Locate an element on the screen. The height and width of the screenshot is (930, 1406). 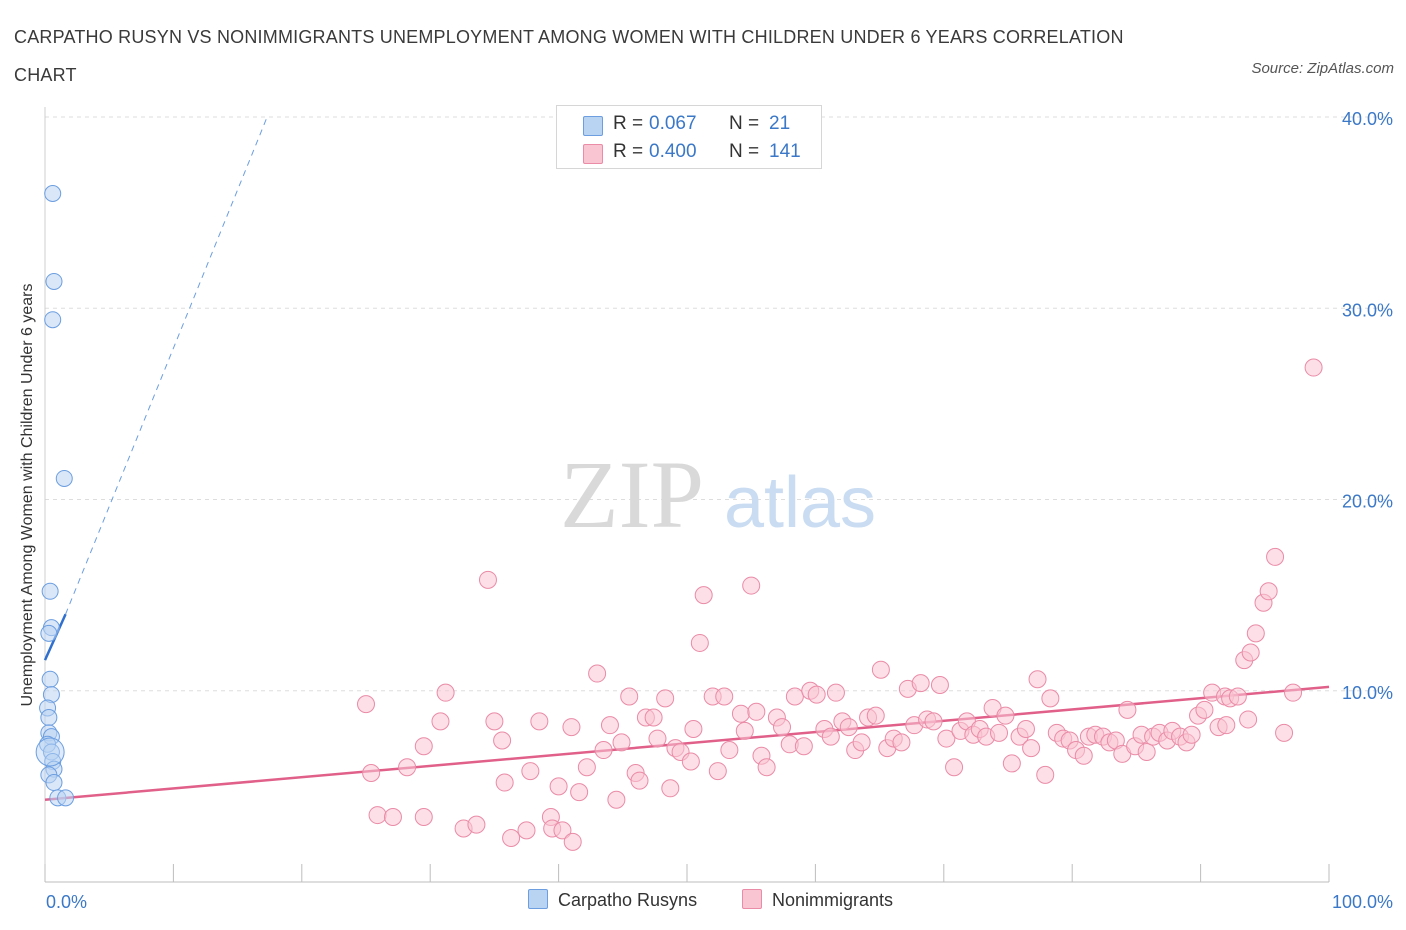
legend-item-nonimmigrants: Nonimmigrants is located at coordinates (817, 900).